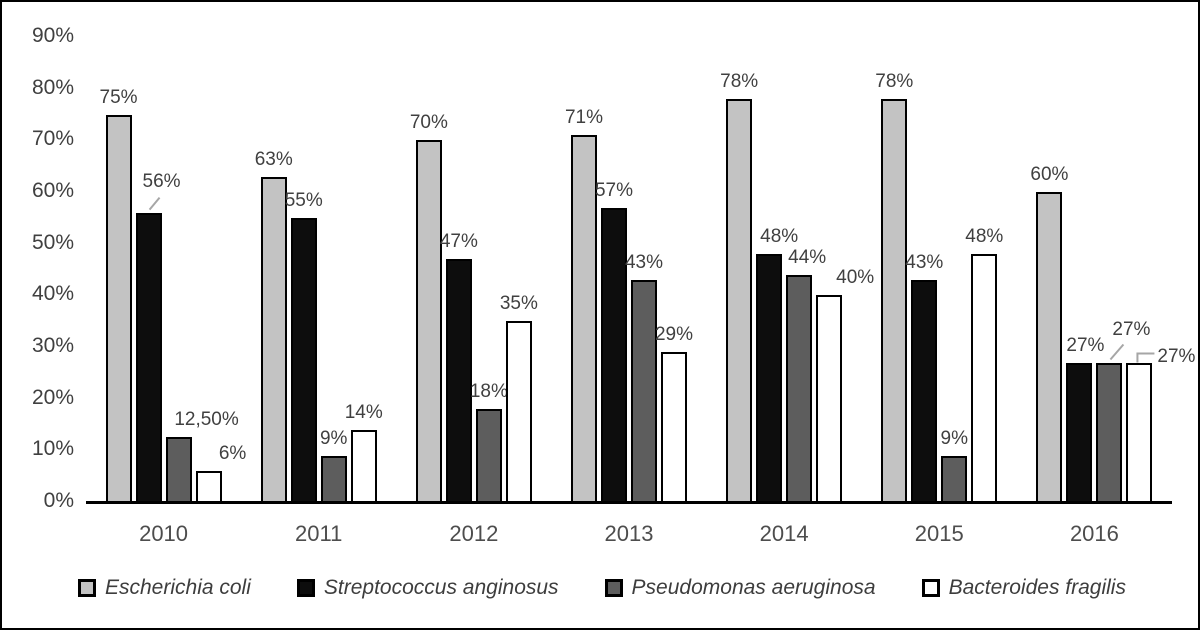 The width and height of the screenshot is (1200, 630). Describe the element at coordinates (428, 123) in the screenshot. I see `bar-value-label: 70%` at that location.